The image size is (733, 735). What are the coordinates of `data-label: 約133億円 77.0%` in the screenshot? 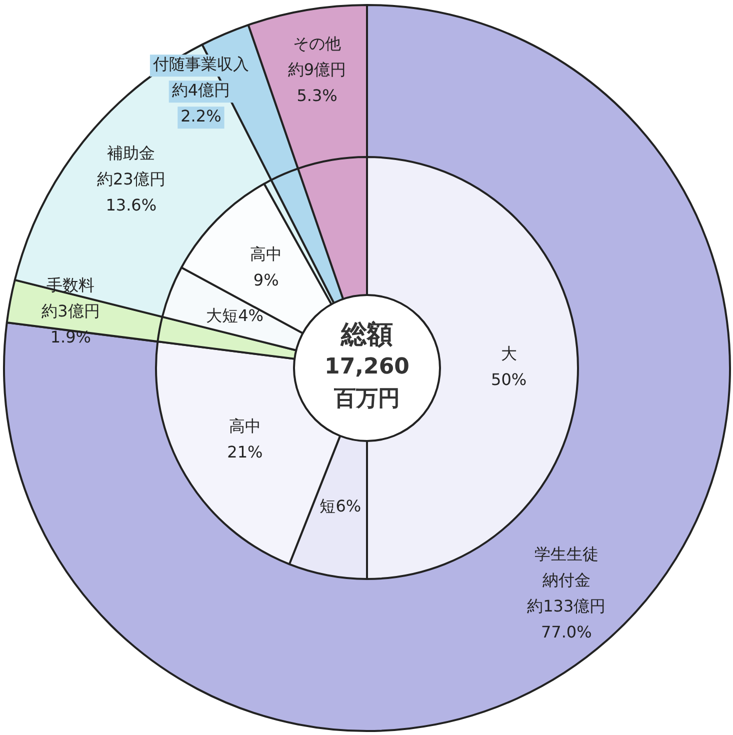 It's located at (566, 618).